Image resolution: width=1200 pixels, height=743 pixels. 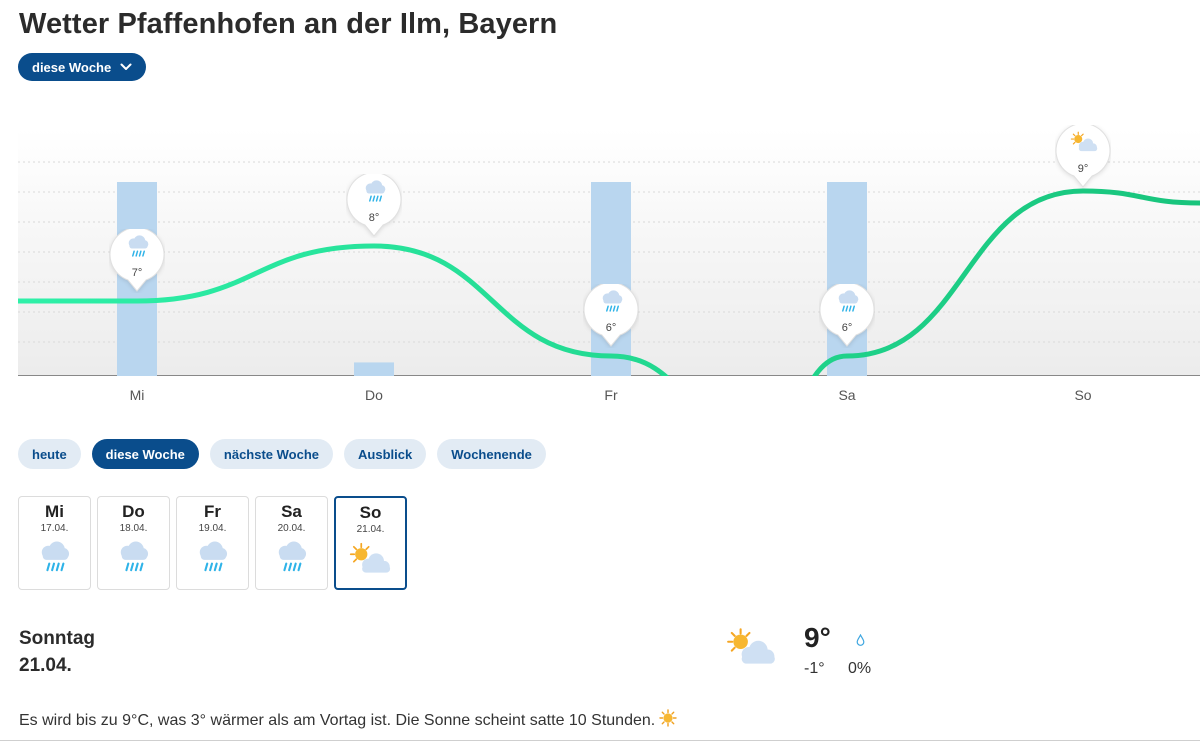 What do you see at coordinates (133, 511) in the screenshot?
I see `day-card-name: Do` at bounding box center [133, 511].